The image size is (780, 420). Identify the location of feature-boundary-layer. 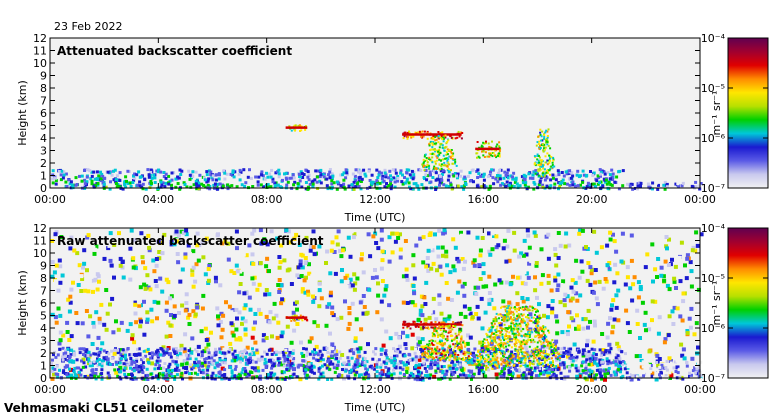
(339, 363).